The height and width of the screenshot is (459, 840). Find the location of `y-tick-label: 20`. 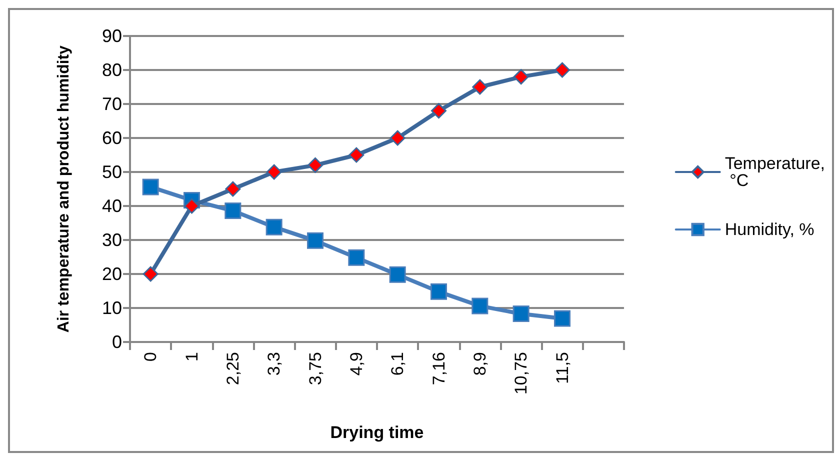

y-tick-label: 20 is located at coordinates (112, 274).